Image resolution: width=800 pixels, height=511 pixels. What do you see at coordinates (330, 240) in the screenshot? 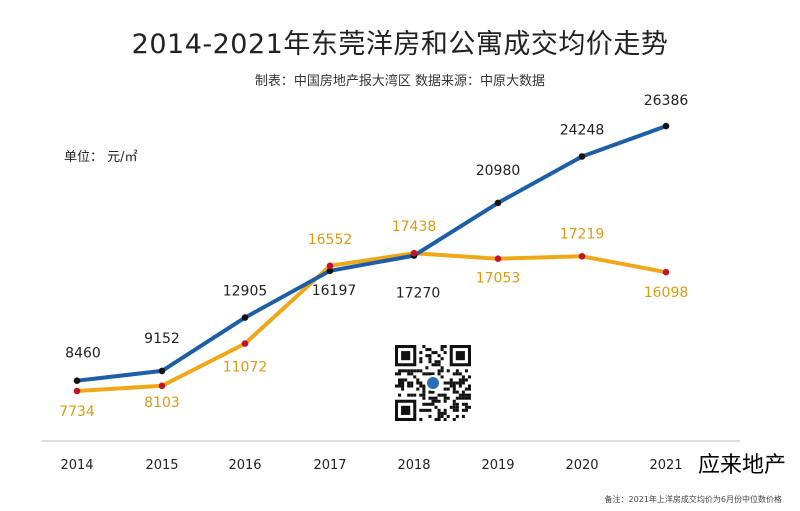
I see `series-2-data-label: 16552` at bounding box center [330, 240].